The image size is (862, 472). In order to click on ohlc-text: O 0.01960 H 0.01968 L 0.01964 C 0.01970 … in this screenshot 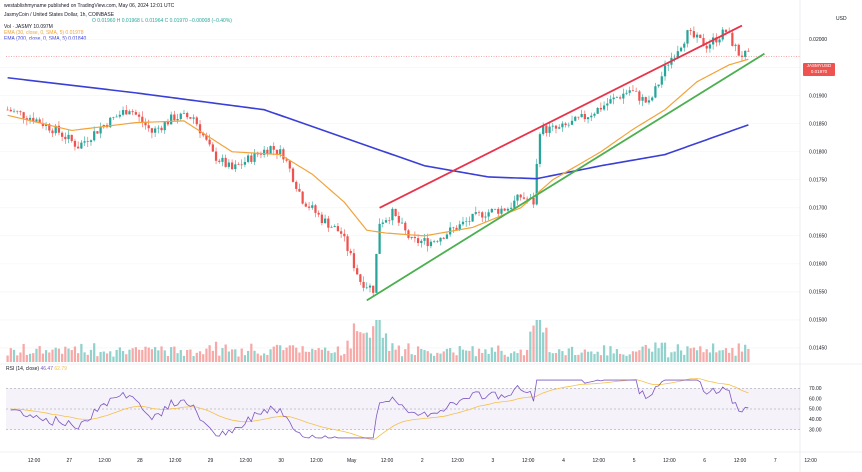, I will do `click(162, 21)`.